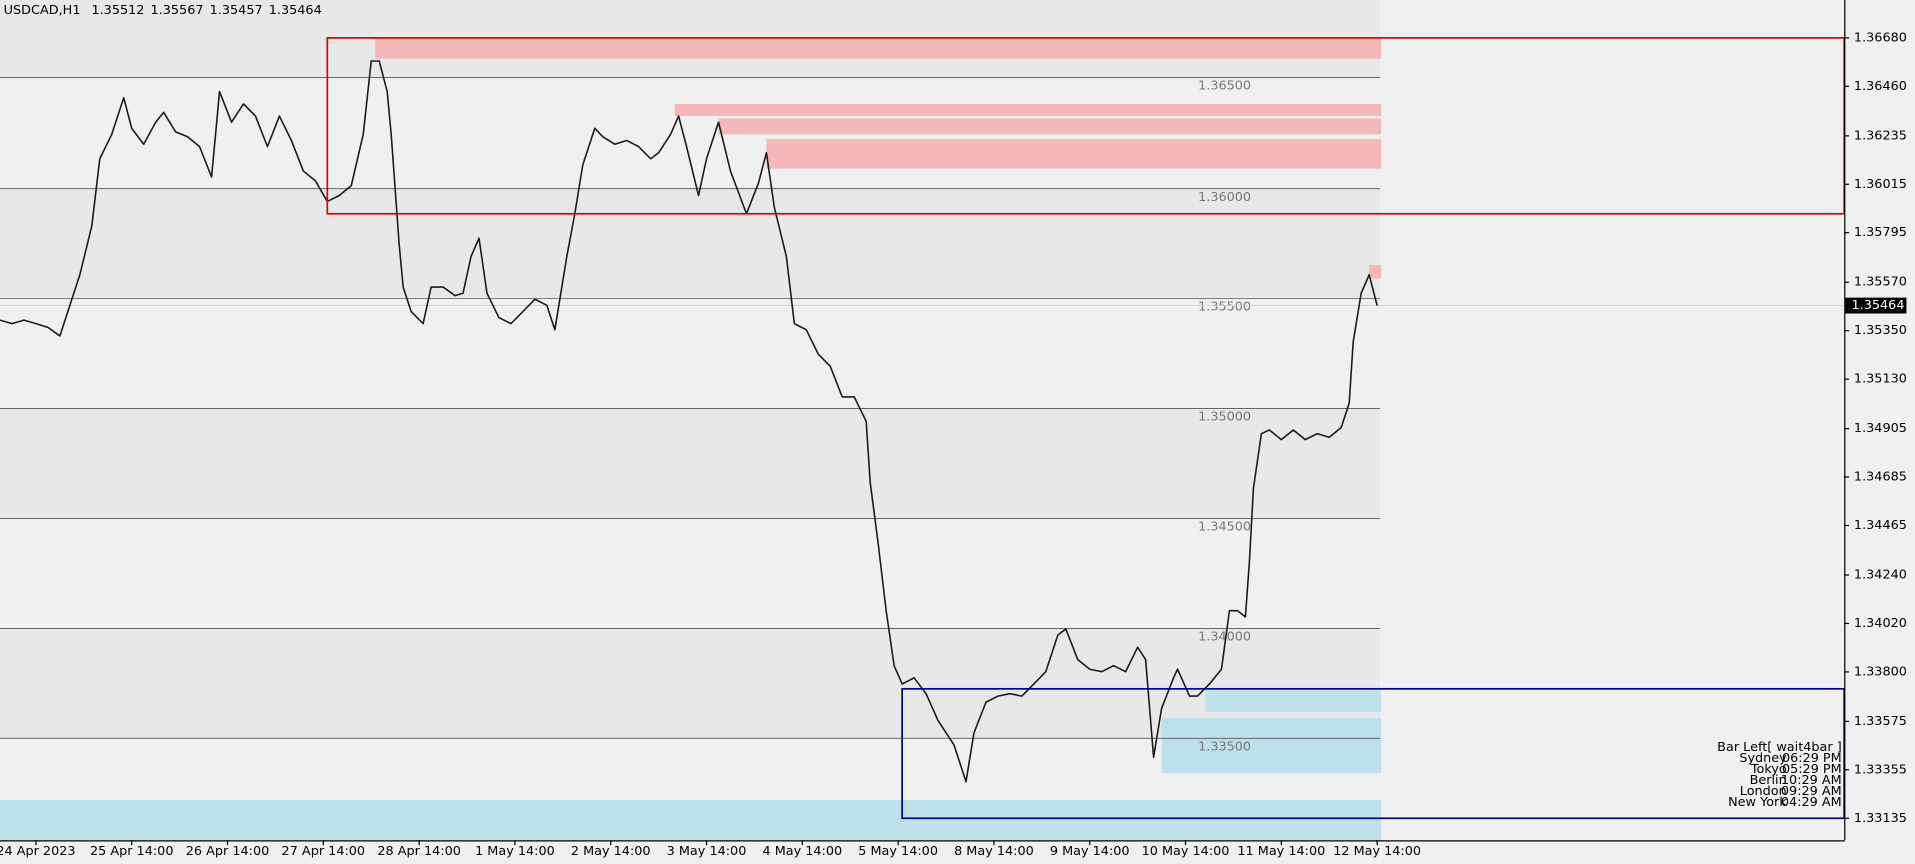 This screenshot has width=1915, height=864. I want to click on session-city: Berlin, so click(1768, 780).